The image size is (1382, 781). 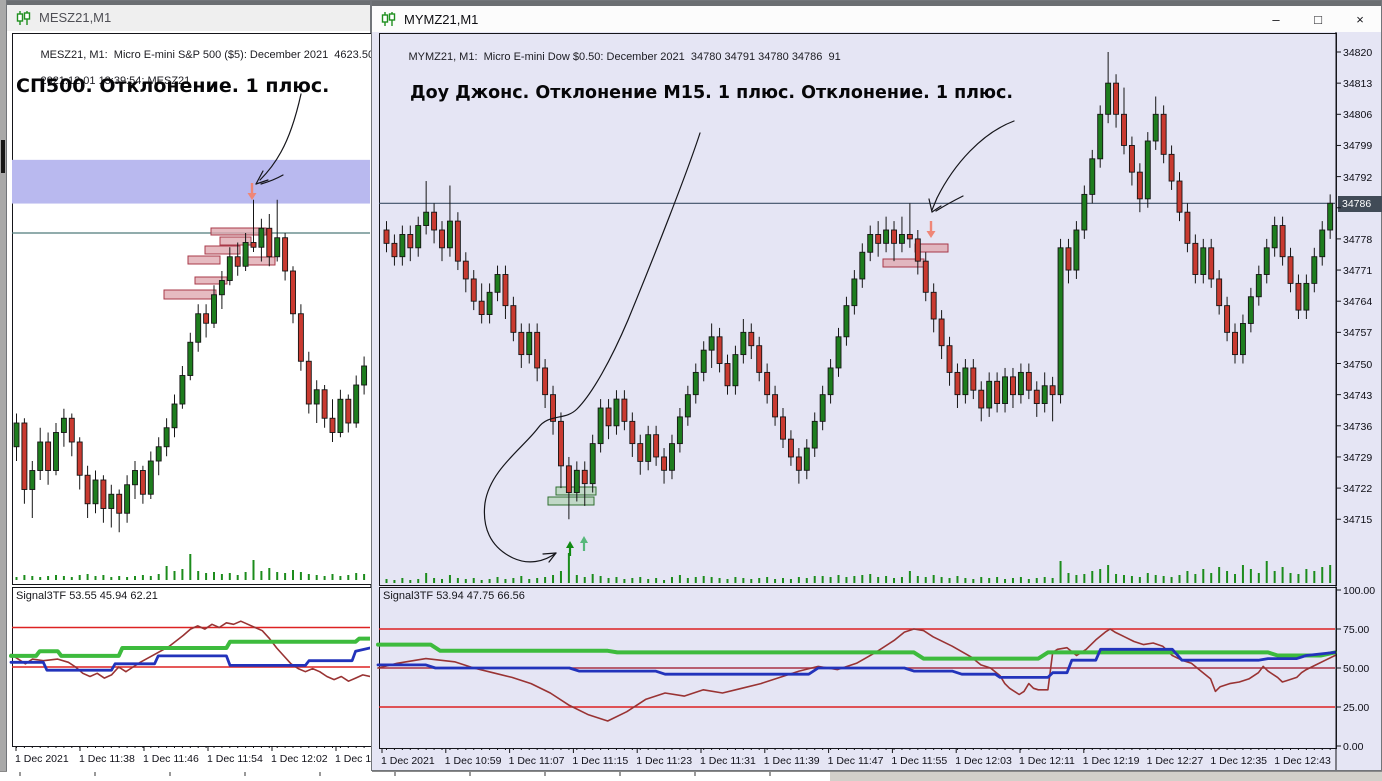 I want to click on window-title: MYMZ21,M1, so click(x=441, y=19).